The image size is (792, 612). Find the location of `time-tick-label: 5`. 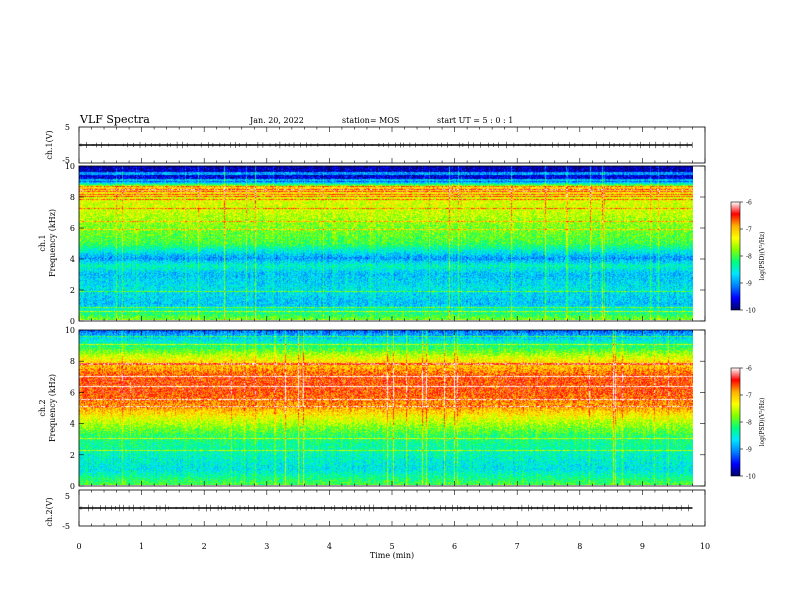

time-tick-label: 5 is located at coordinates (391, 546).